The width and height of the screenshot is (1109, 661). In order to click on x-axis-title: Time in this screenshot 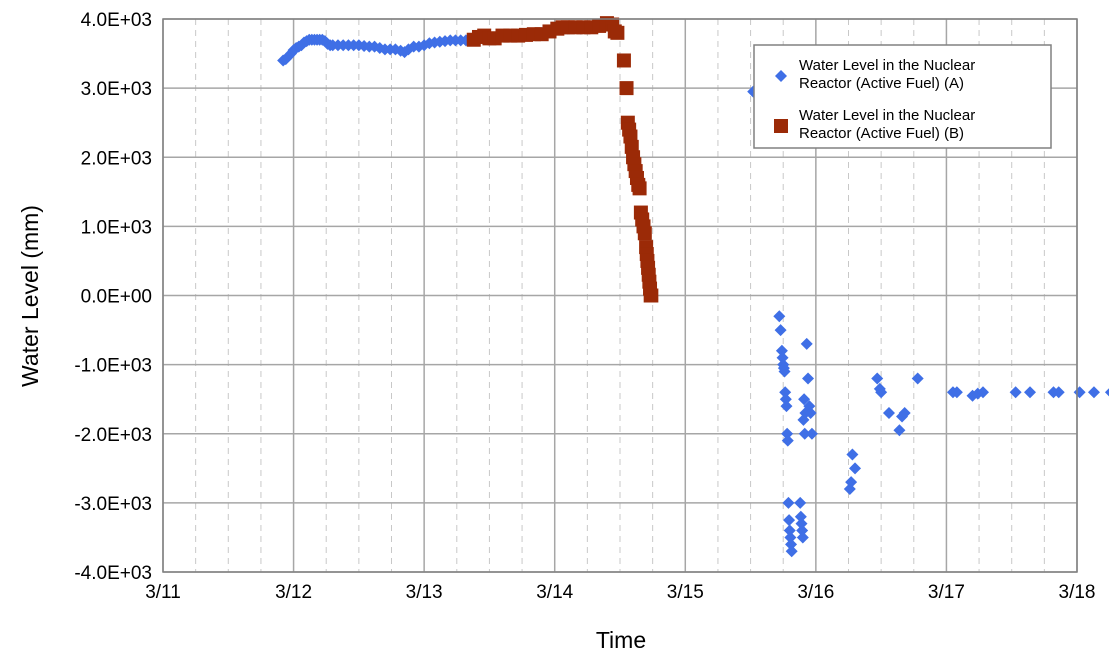, I will do `click(621, 640)`.